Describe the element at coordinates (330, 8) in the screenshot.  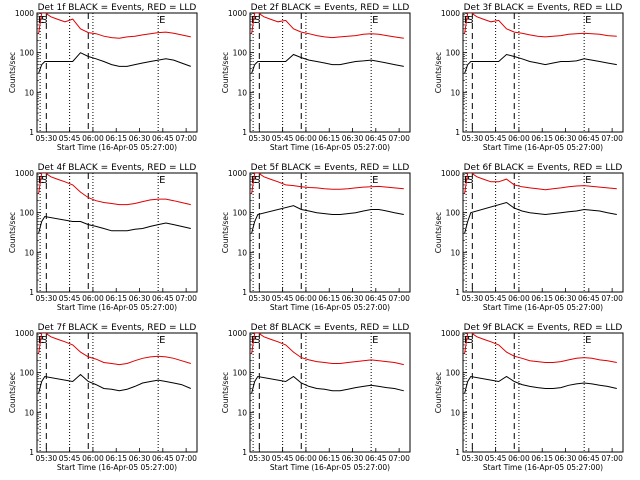
I see `panel-title: Det 2f BLACK = Events, RED = LLD` at that location.